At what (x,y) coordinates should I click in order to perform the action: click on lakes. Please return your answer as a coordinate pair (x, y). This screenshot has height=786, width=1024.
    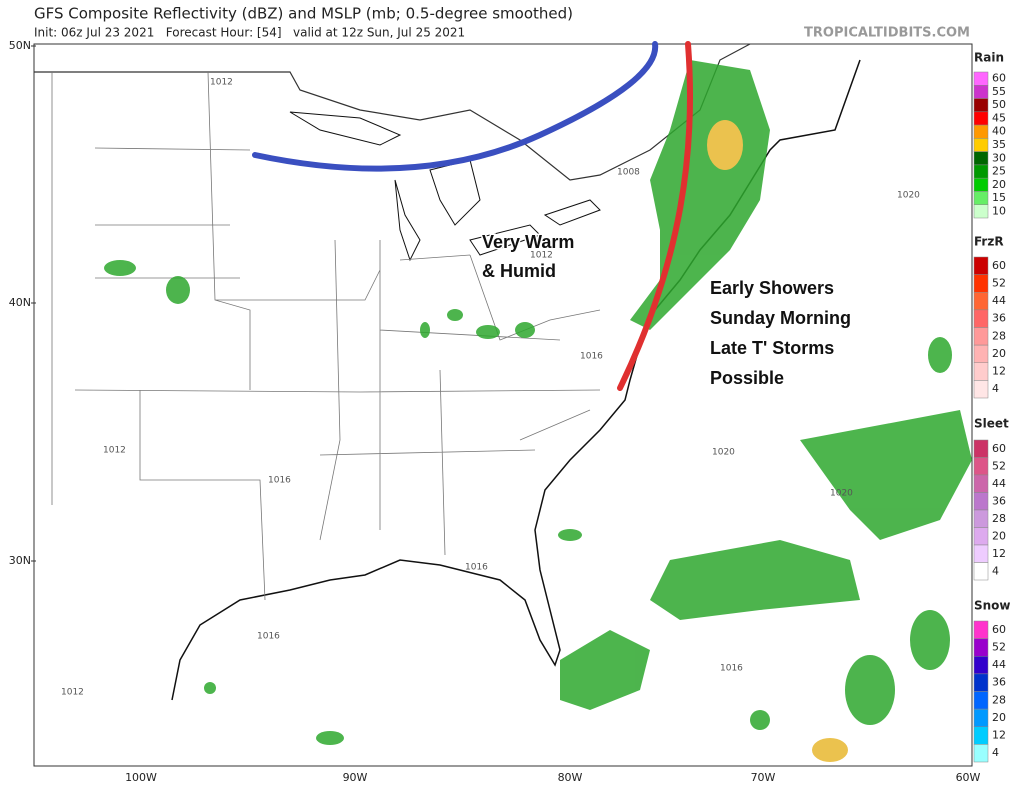
    Looking at the image, I should click on (445, 186).